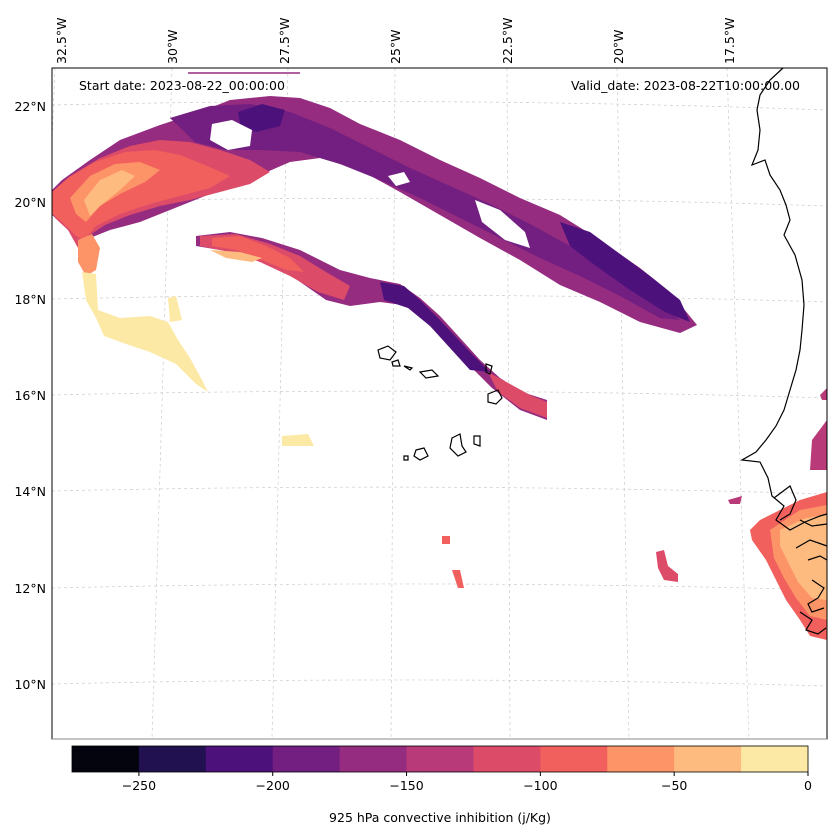  What do you see at coordinates (109, 193) in the screenshot?
I see `cin-band-peach` at bounding box center [109, 193].